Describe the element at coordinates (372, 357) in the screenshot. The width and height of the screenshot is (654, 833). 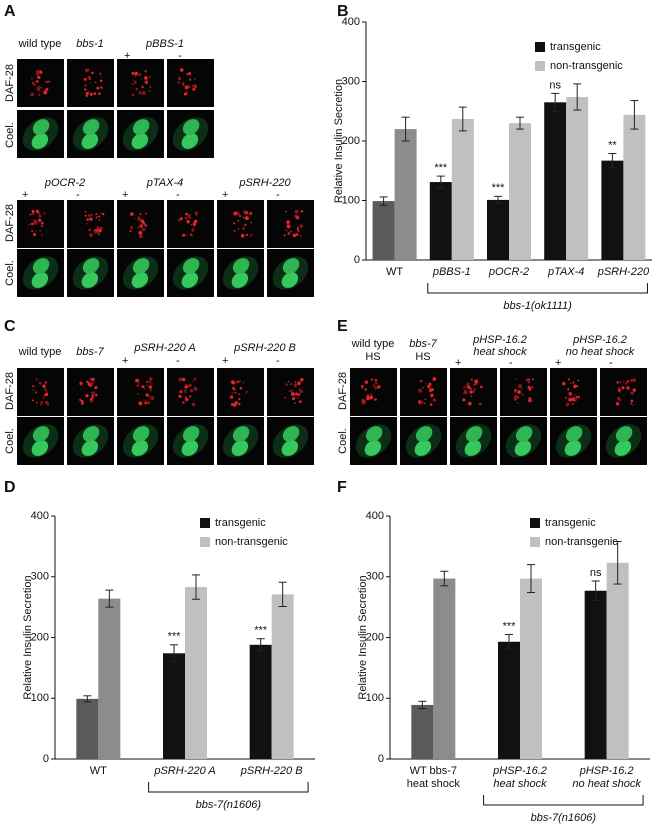
I see `sub-header: HS` at that location.